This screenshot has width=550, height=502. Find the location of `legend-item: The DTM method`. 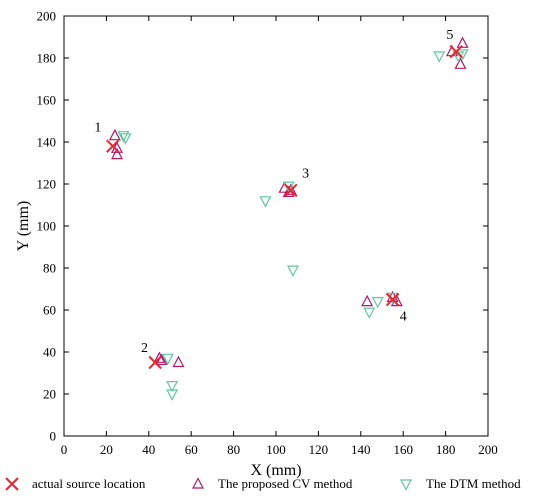

legend-item: The DTM method is located at coordinates (460, 483).